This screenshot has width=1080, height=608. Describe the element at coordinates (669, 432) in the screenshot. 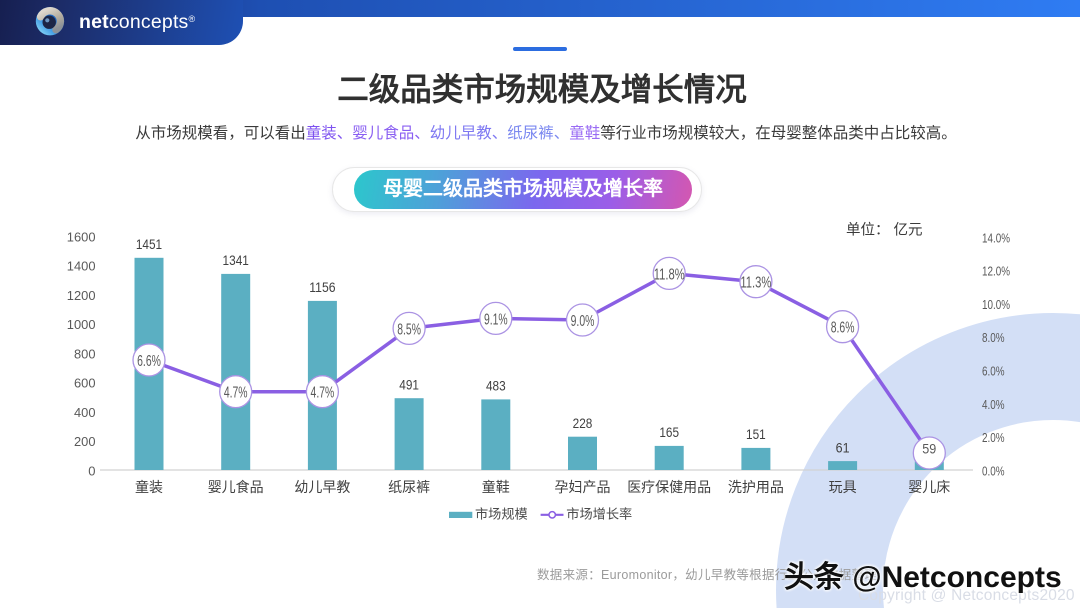

I see `svg-text: 165` at that location.